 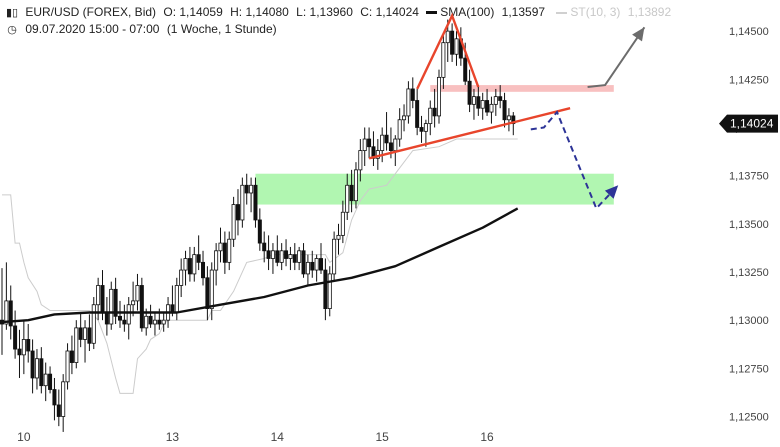 I want to click on breakout-path-line, so click(x=616, y=57).